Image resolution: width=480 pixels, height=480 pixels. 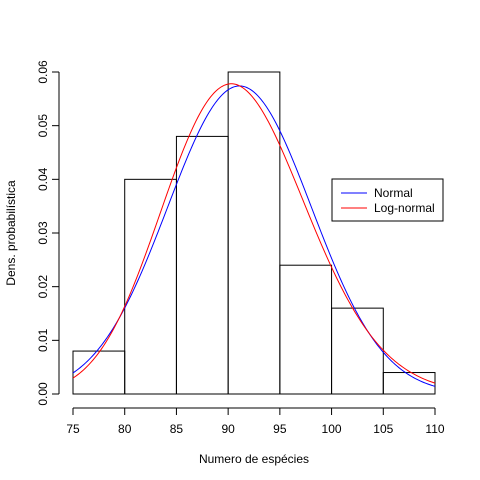 What do you see at coordinates (43, 340) in the screenshot?
I see `y-tick-label: 0.01` at bounding box center [43, 340].